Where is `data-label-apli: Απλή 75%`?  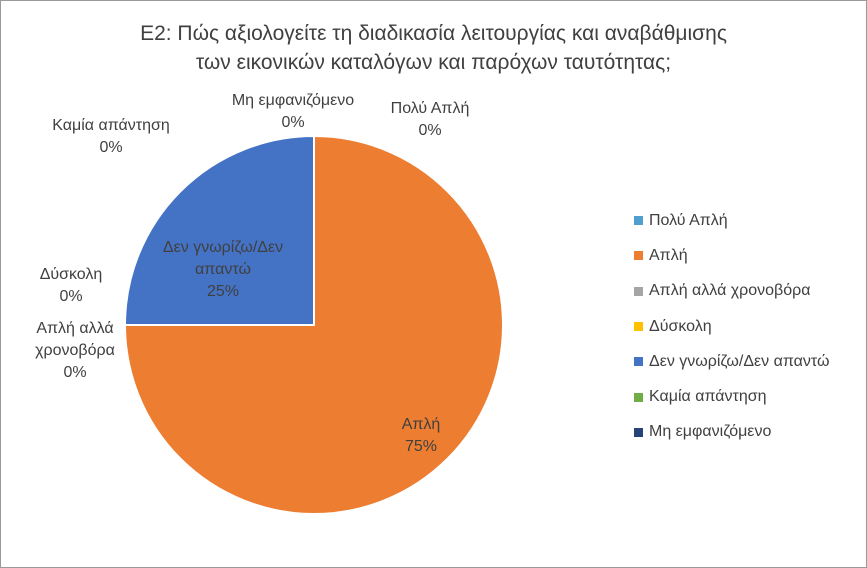 data-label-apli: Απλή 75% is located at coordinates (421, 436).